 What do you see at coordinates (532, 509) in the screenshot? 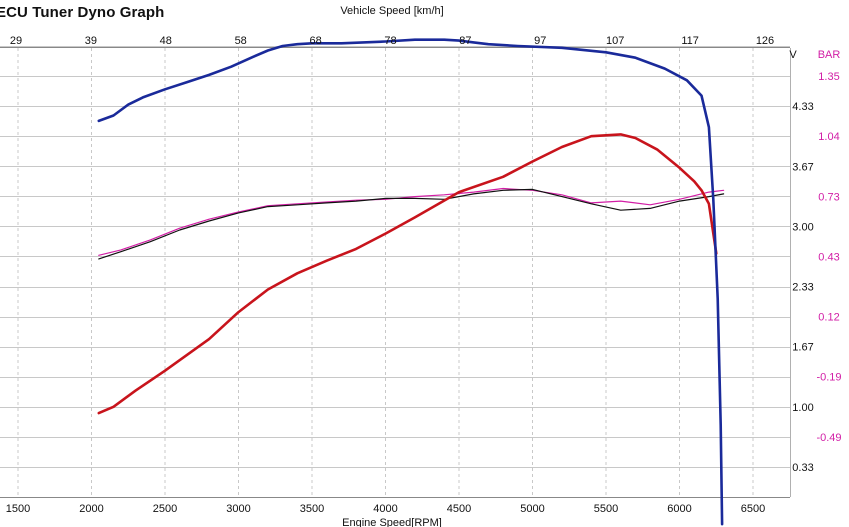
I see `bottom-tick-label: 5000` at bounding box center [532, 509].